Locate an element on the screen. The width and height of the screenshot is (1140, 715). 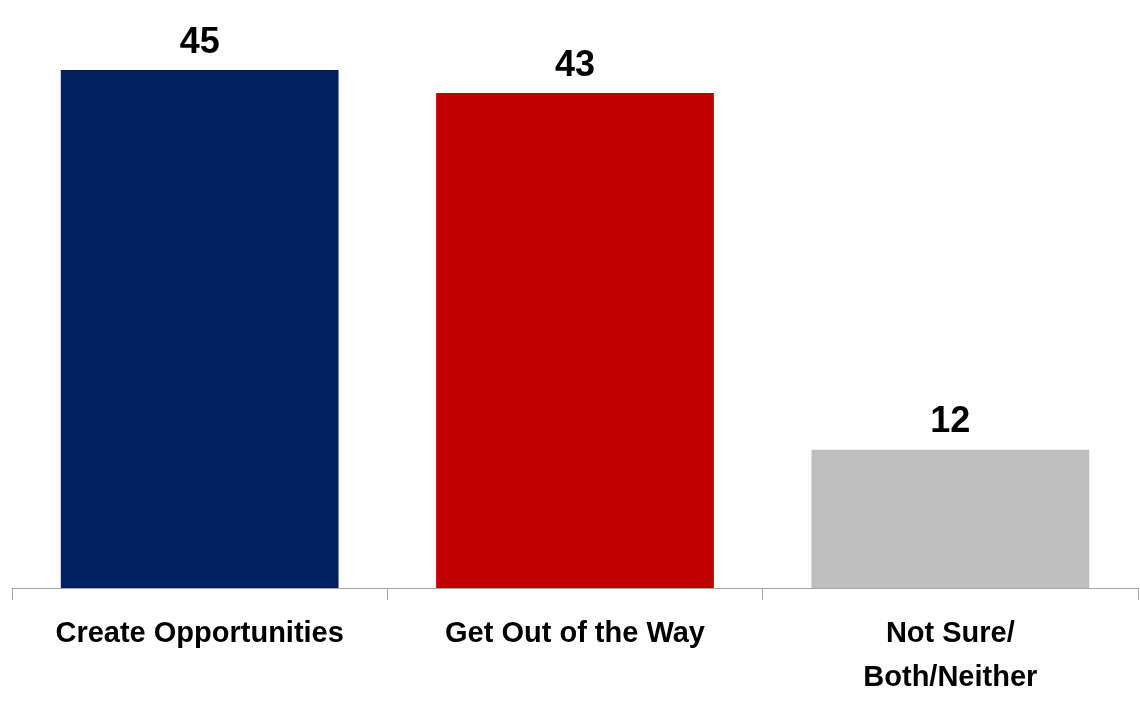
x-tick-label: Get Out of the Way is located at coordinates (575, 632).